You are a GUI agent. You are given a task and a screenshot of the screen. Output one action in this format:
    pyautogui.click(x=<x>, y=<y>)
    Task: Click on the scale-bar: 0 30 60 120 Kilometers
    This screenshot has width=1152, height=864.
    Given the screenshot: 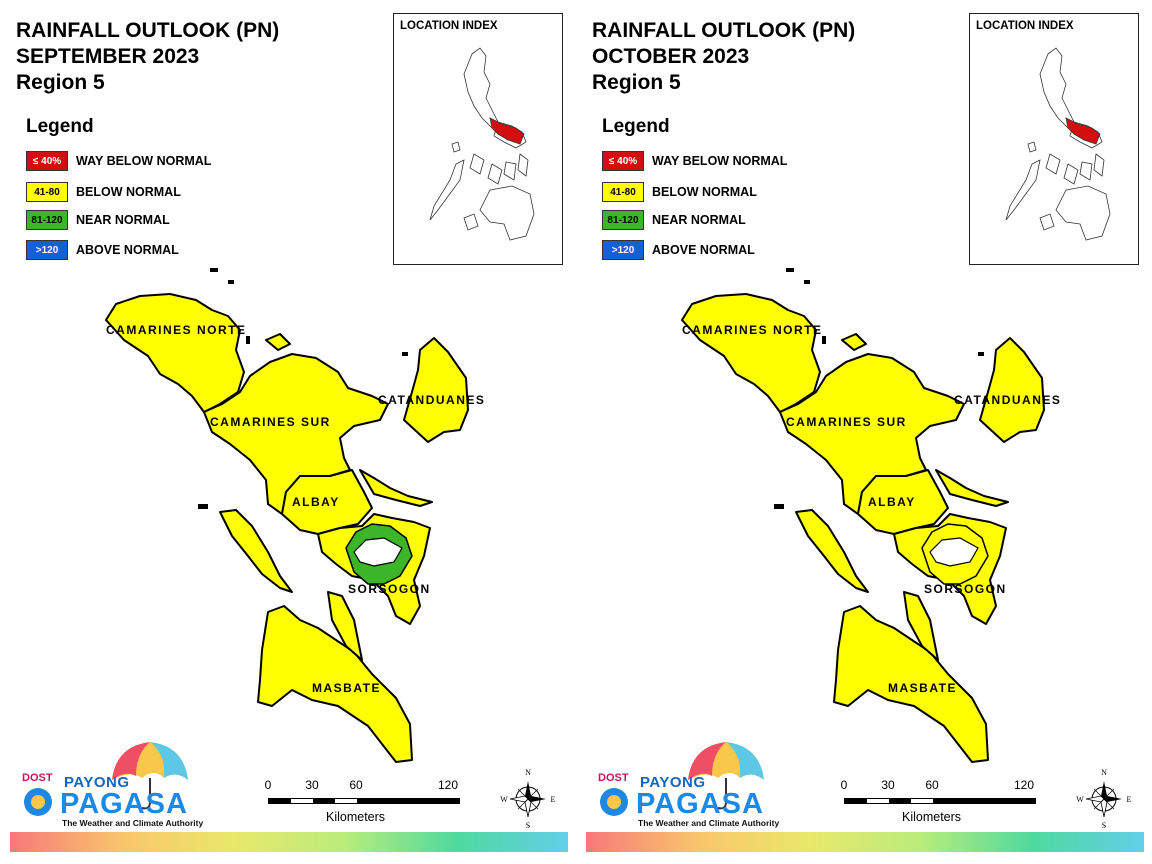 What is the action you would take?
    pyautogui.click(x=362, y=803)
    